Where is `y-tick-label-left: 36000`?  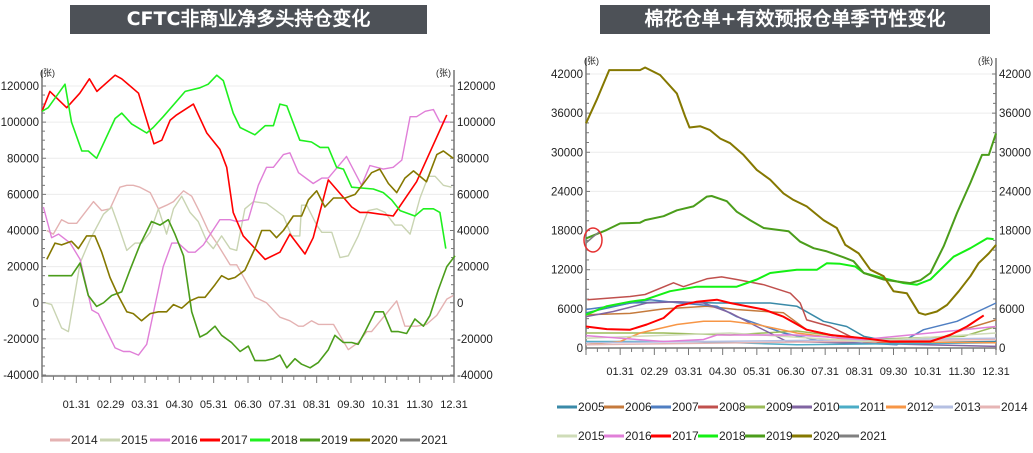 y-tick-label-left: 36000 is located at coordinates (567, 114).